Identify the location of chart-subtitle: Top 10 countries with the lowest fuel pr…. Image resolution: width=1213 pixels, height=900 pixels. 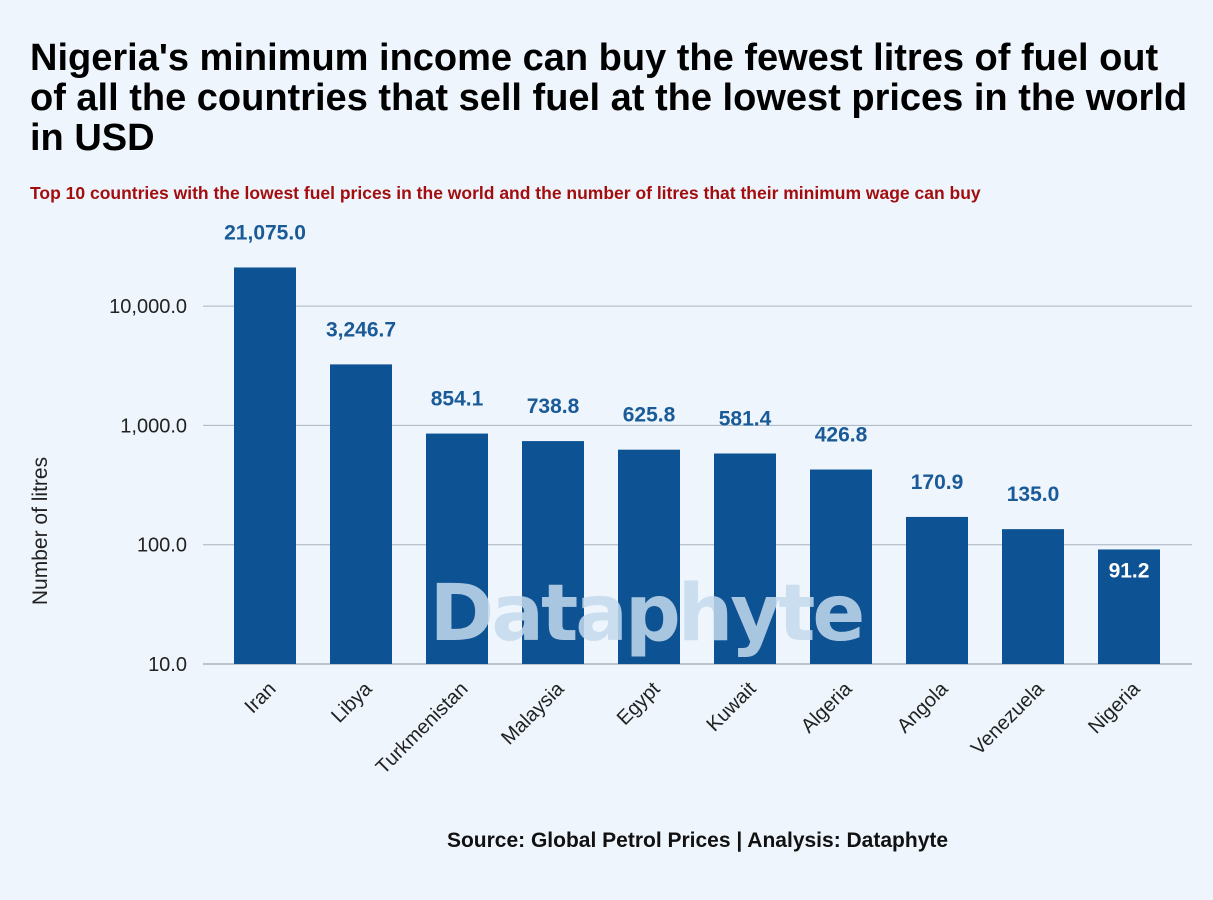
(505, 193).